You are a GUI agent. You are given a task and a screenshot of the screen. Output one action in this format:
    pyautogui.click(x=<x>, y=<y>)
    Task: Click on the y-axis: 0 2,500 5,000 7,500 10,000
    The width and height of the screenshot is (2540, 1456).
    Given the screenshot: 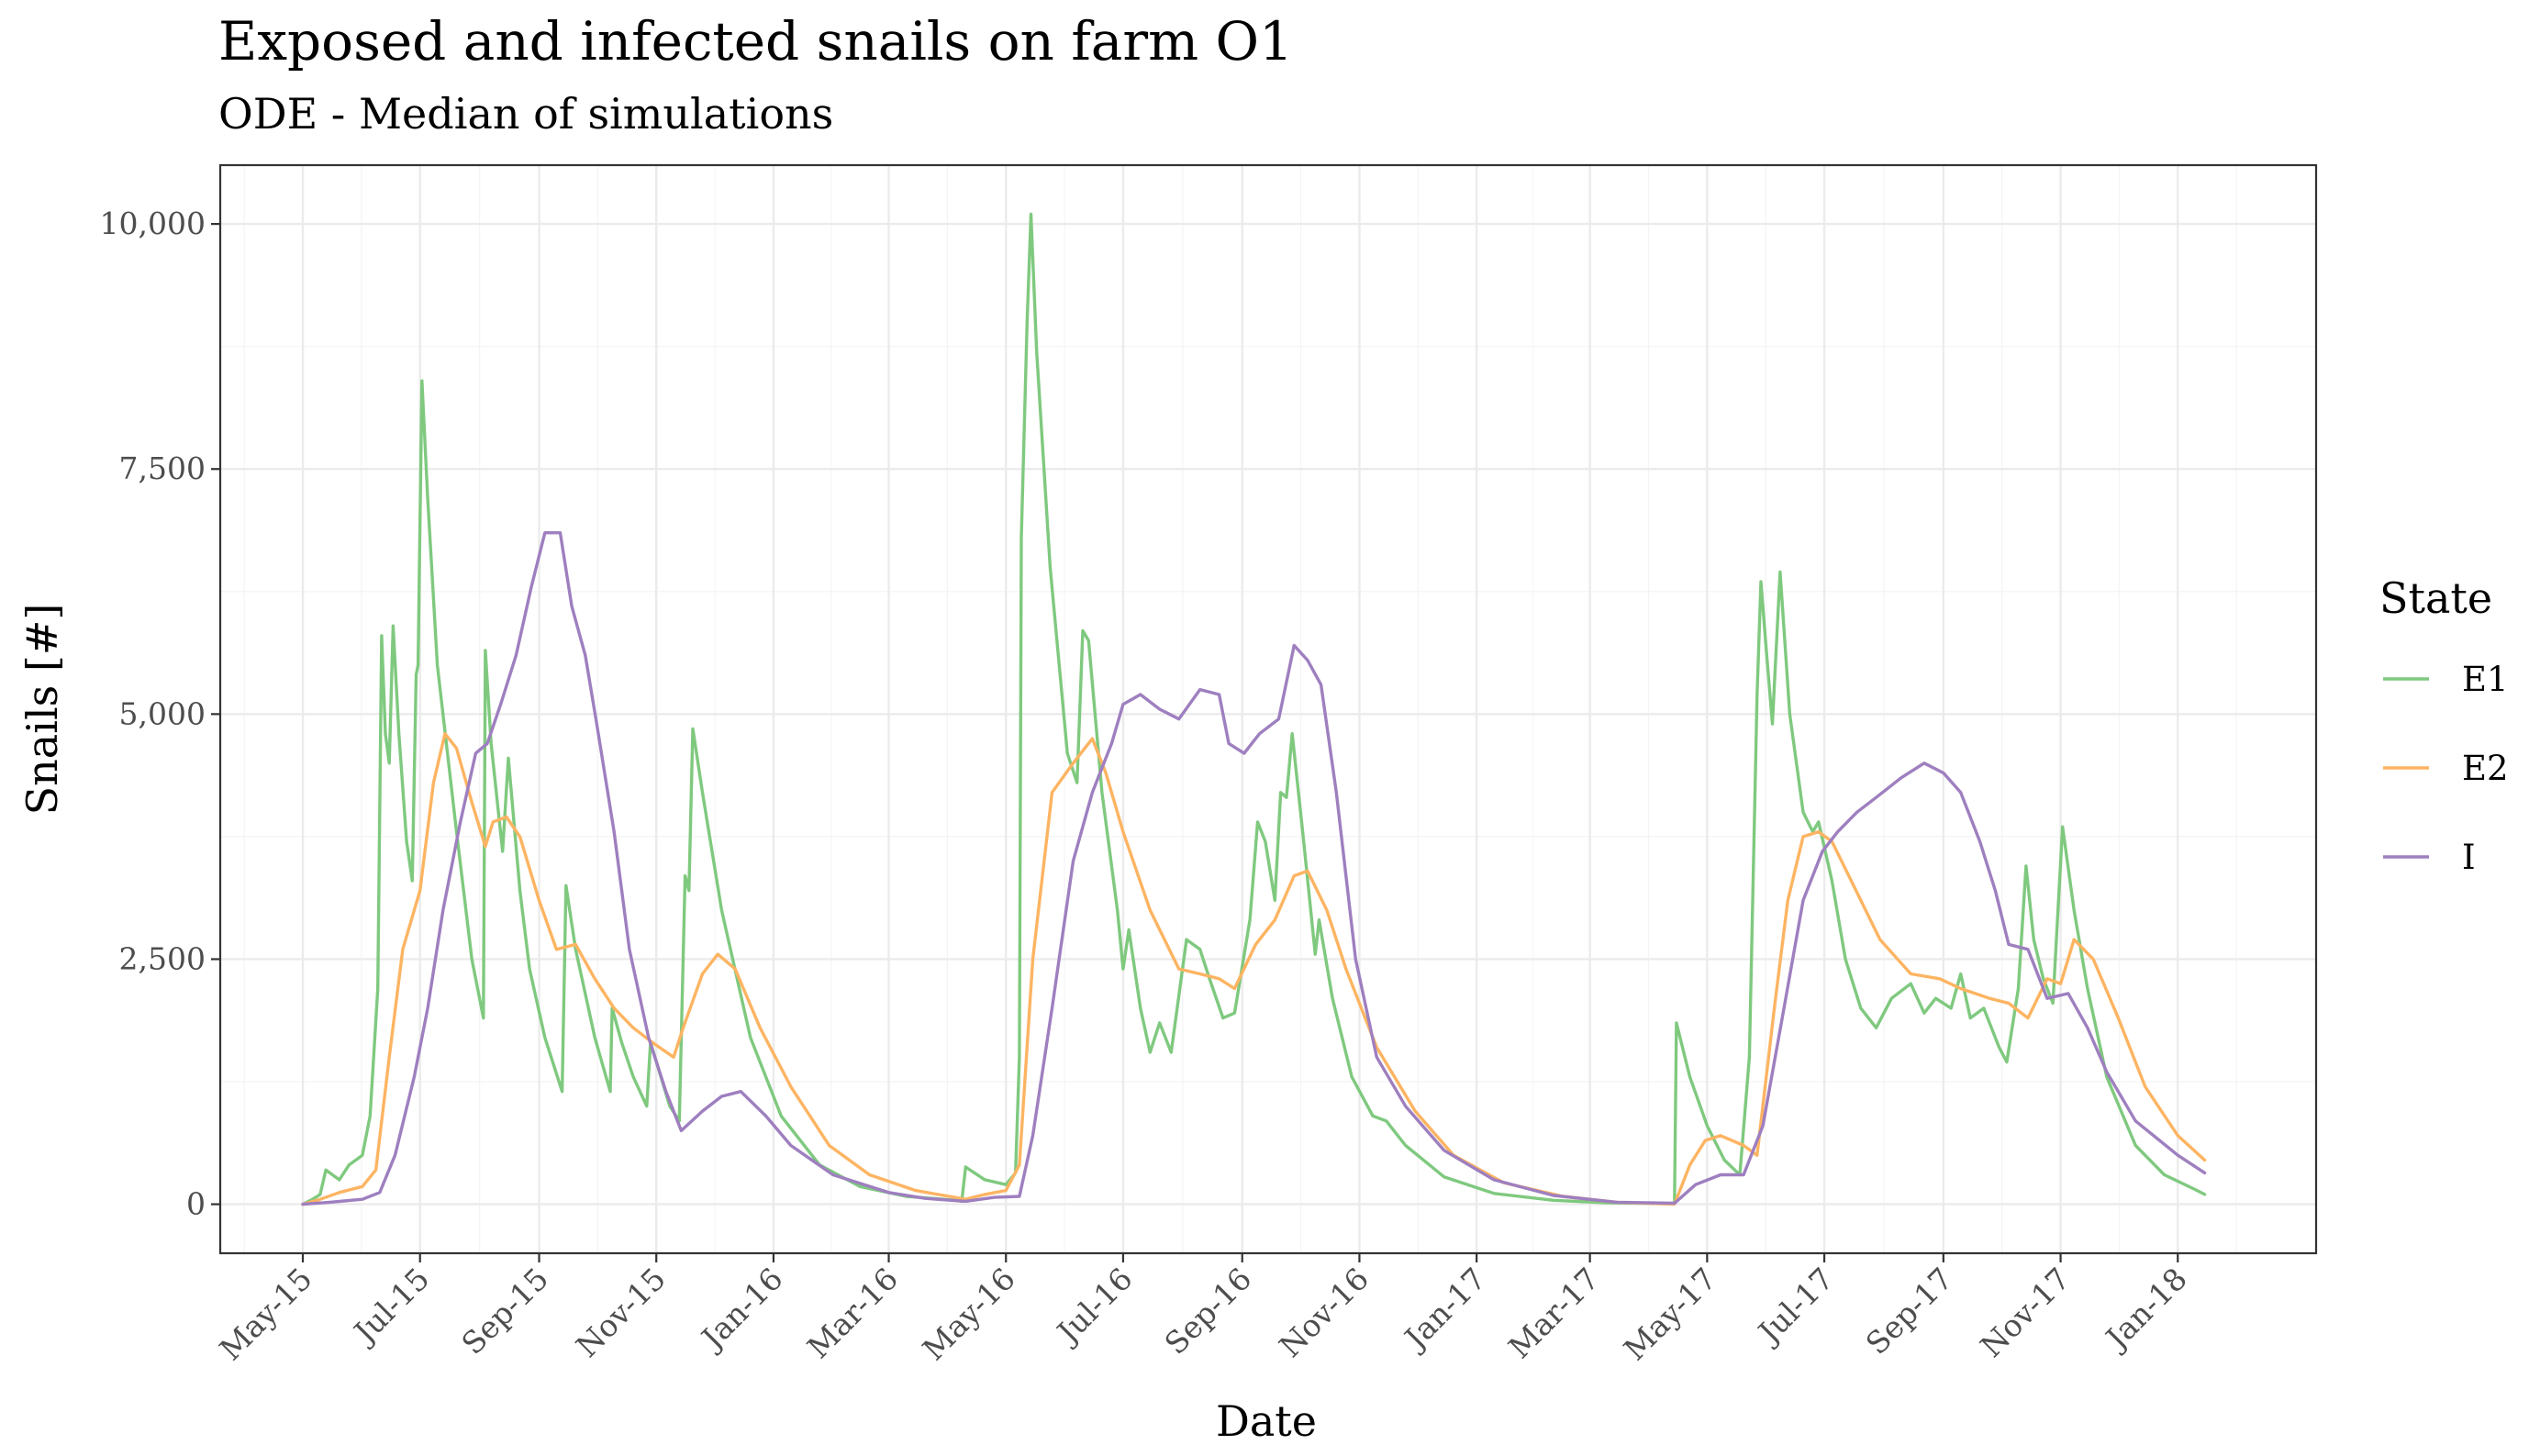 What is the action you would take?
    pyautogui.click(x=160, y=714)
    